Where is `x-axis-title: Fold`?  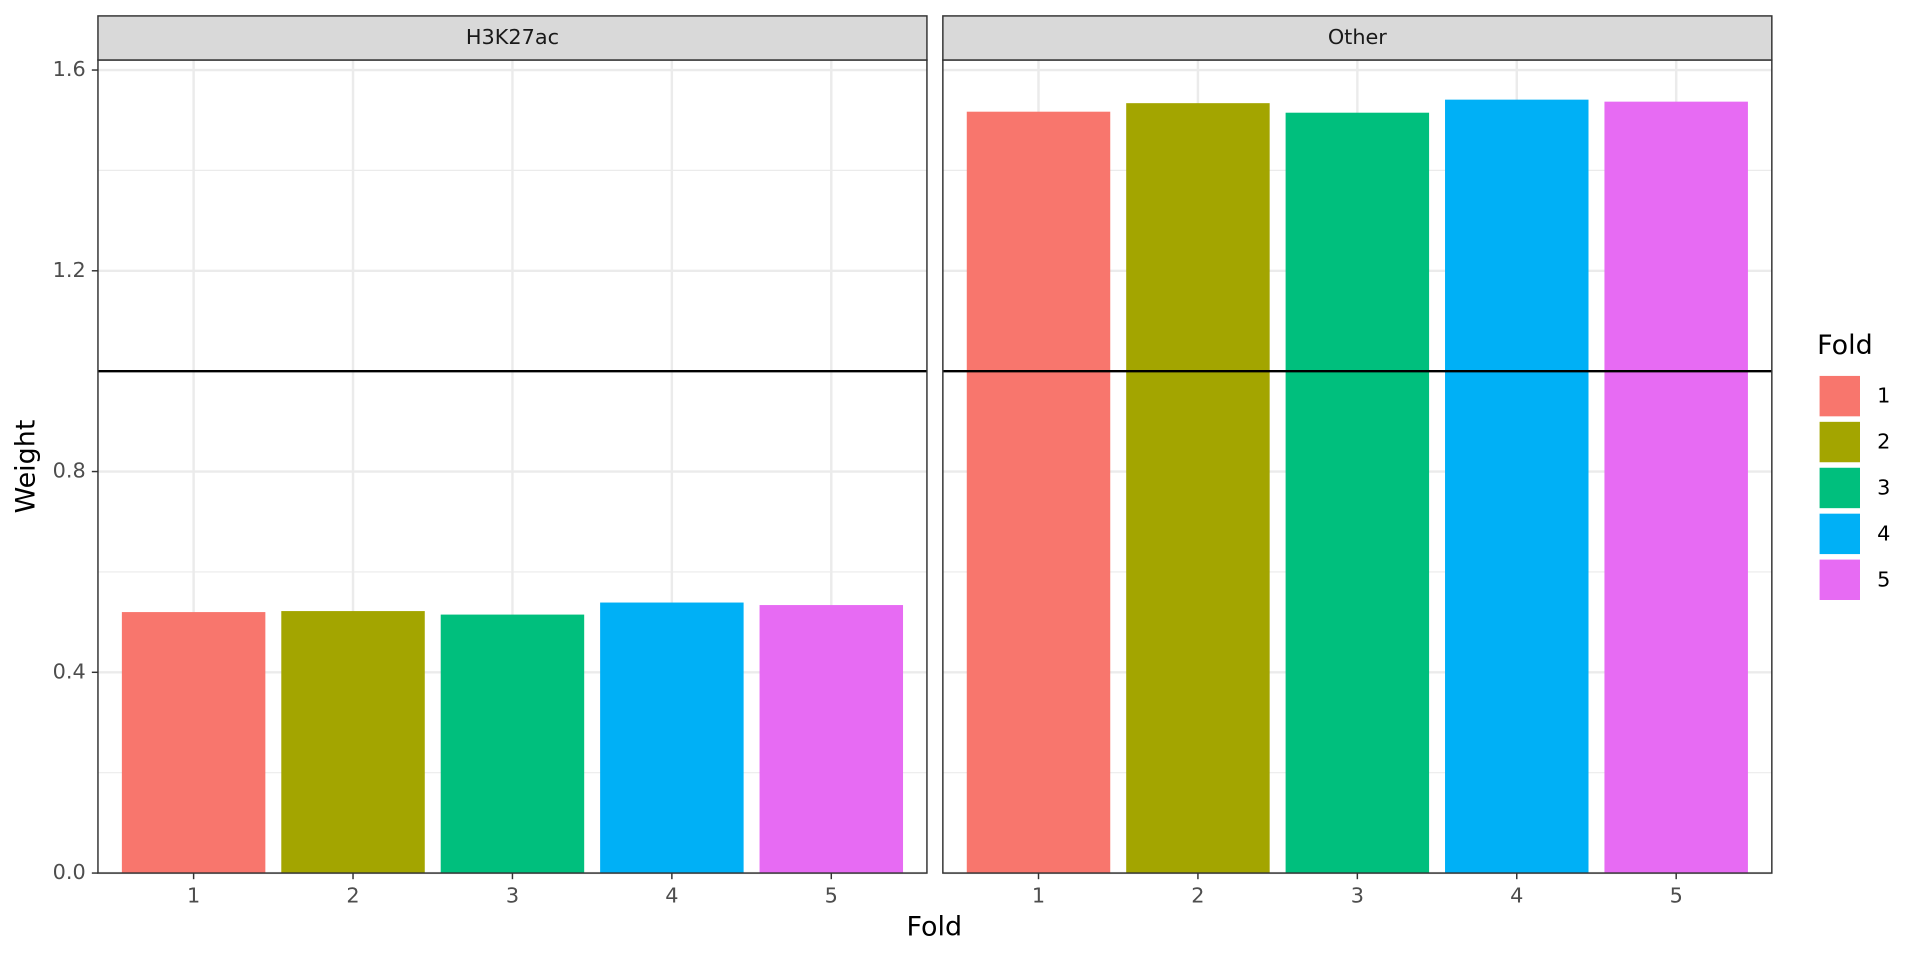
x-axis-title: Fold is located at coordinates (934, 927).